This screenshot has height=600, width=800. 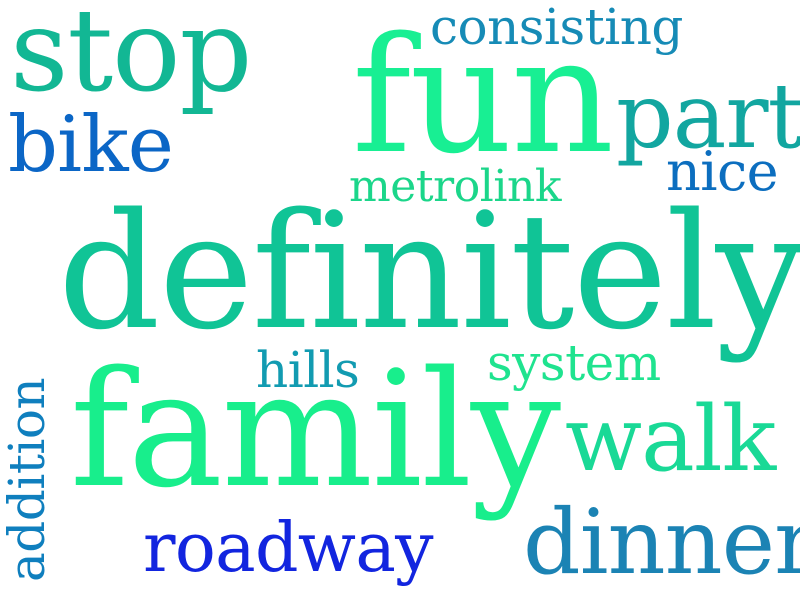 What do you see at coordinates (708, 116) in the screenshot?
I see `word-part: part` at bounding box center [708, 116].